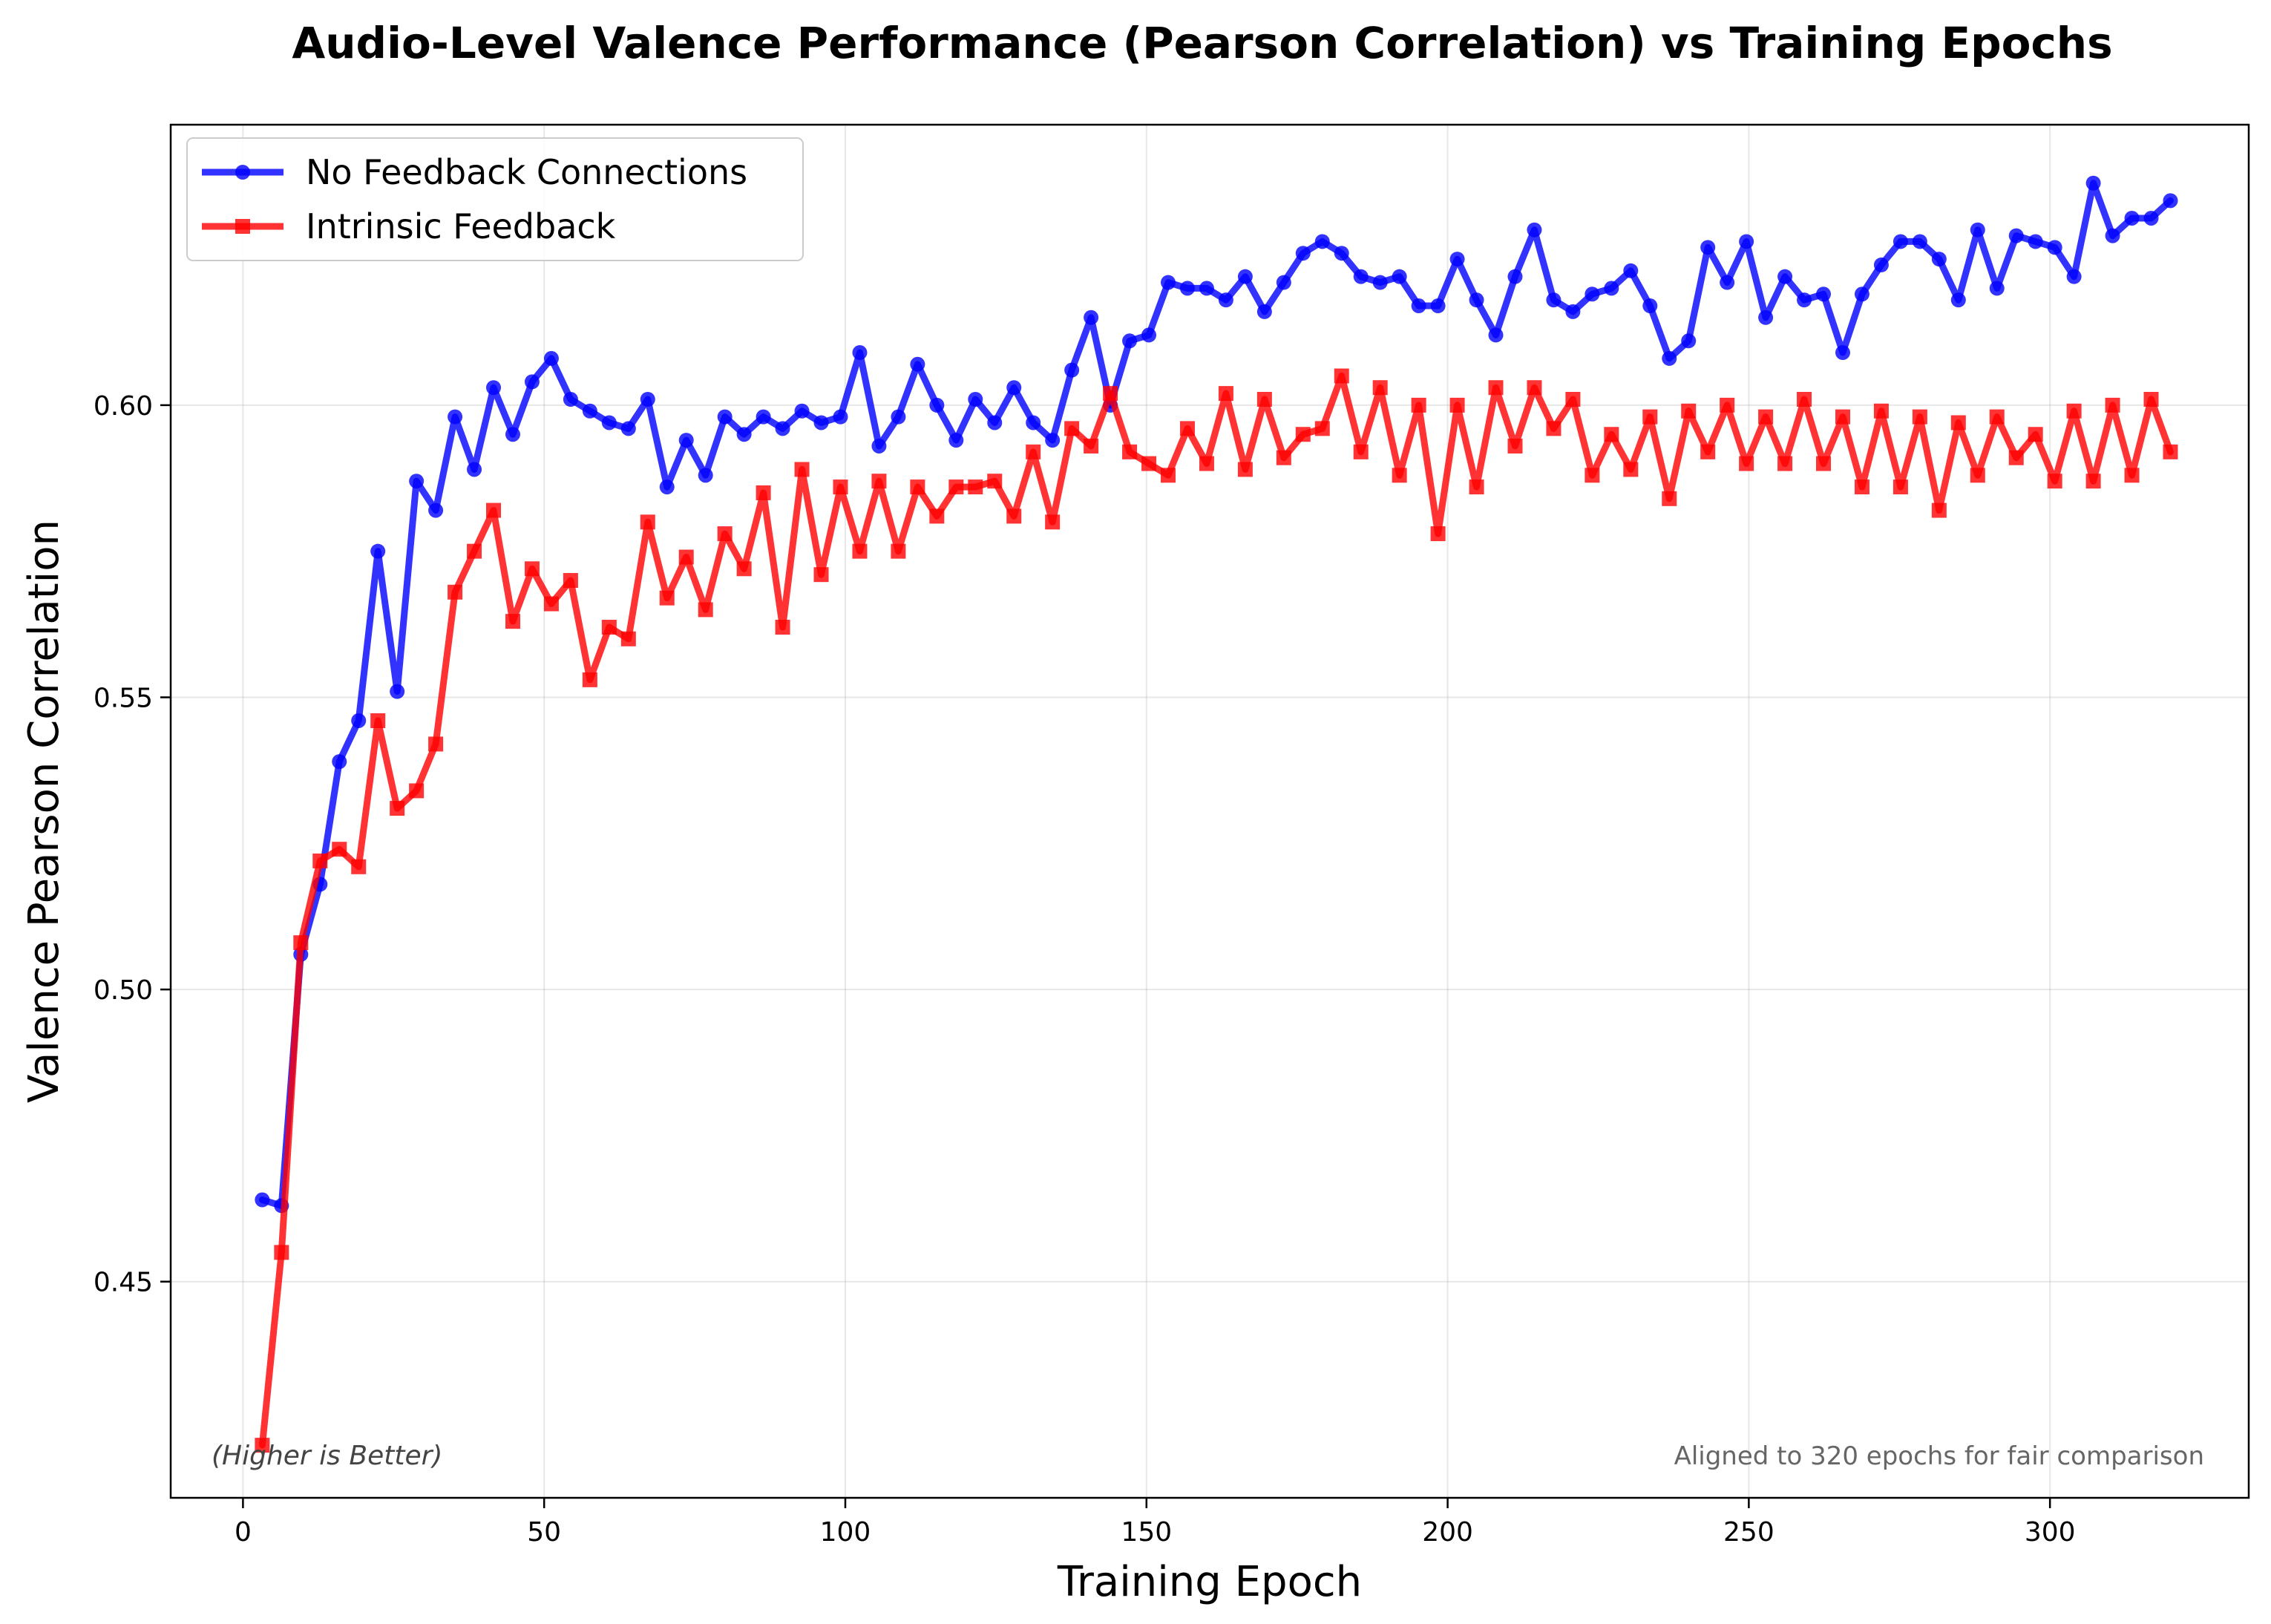  Describe the element at coordinates (1147, 1533) in the screenshot. I see `x-tick-label: 150` at that location.